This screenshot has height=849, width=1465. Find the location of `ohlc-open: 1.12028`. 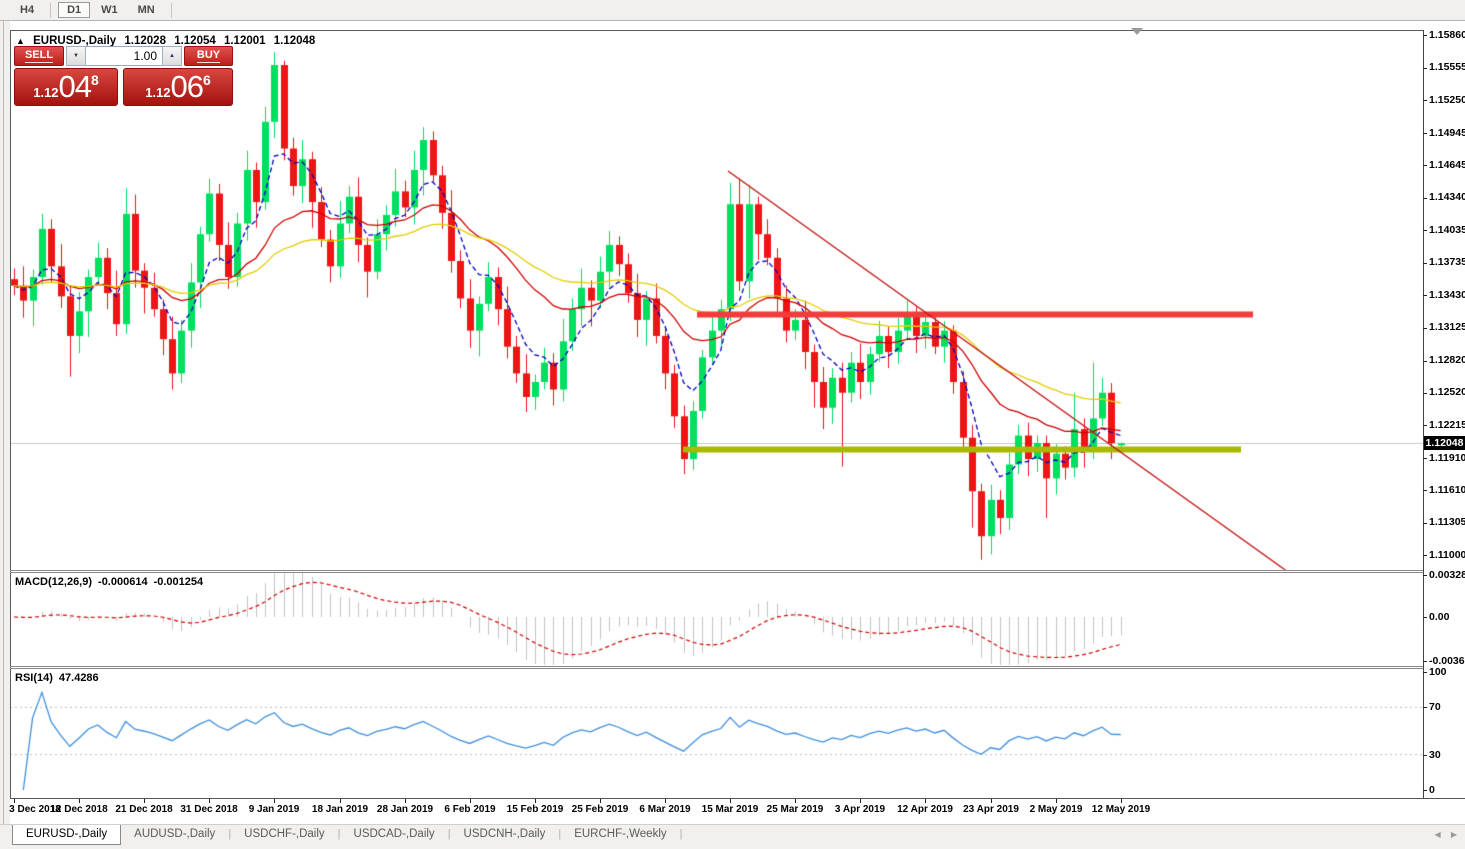

ohlc-open: 1.12028 is located at coordinates (145, 41).